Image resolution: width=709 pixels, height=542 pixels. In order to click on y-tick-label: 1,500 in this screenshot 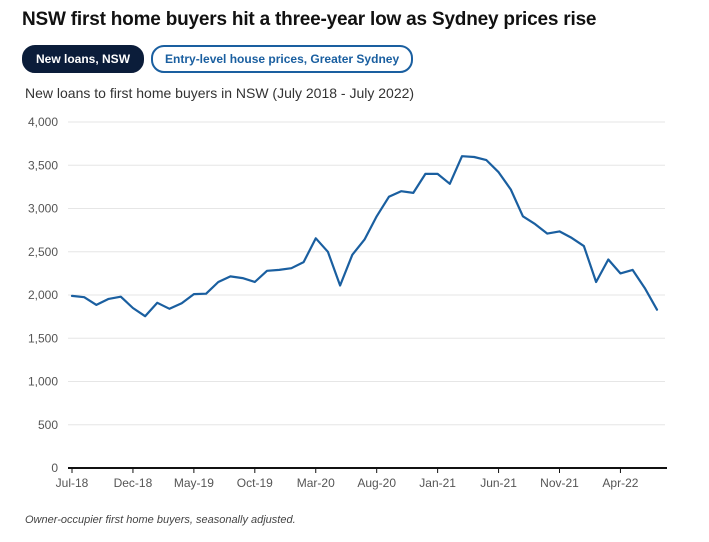, I will do `click(43, 338)`.